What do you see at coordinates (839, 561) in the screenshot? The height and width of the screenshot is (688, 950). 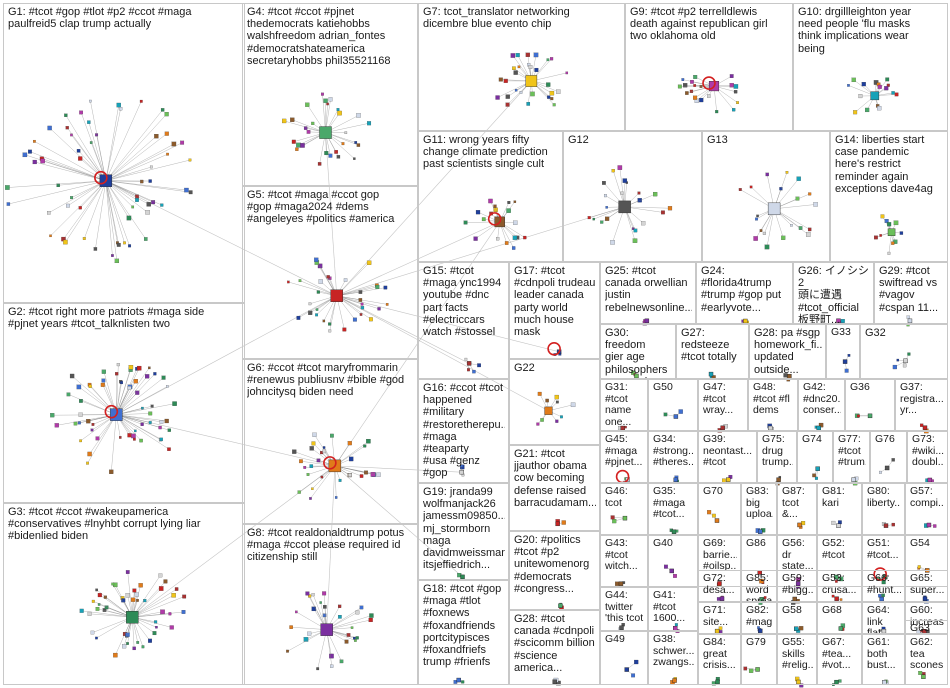 I see `group-cell-g52: G52: #tcot` at bounding box center [839, 561].